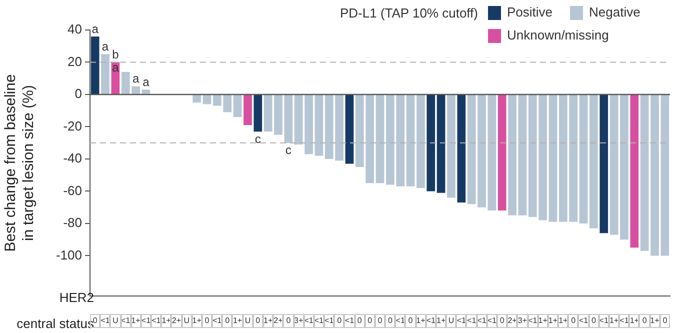 Image resolution: width=680 pixels, height=333 pixels. What do you see at coordinates (75, 61) in the screenshot?
I see `y-tick-label: 20` at bounding box center [75, 61].